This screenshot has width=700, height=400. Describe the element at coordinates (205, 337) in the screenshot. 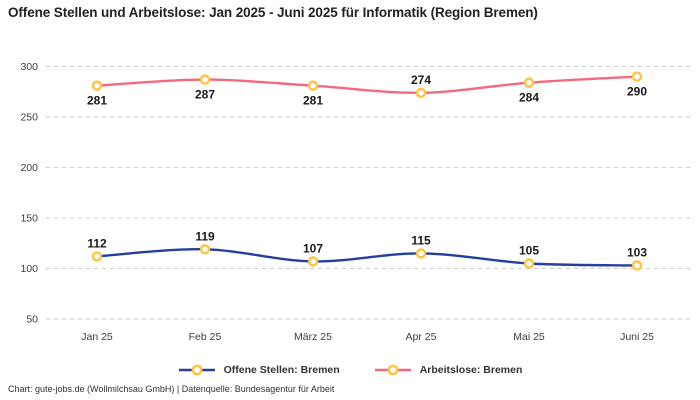

I see `x-tick-label: Feb 25` at that location.